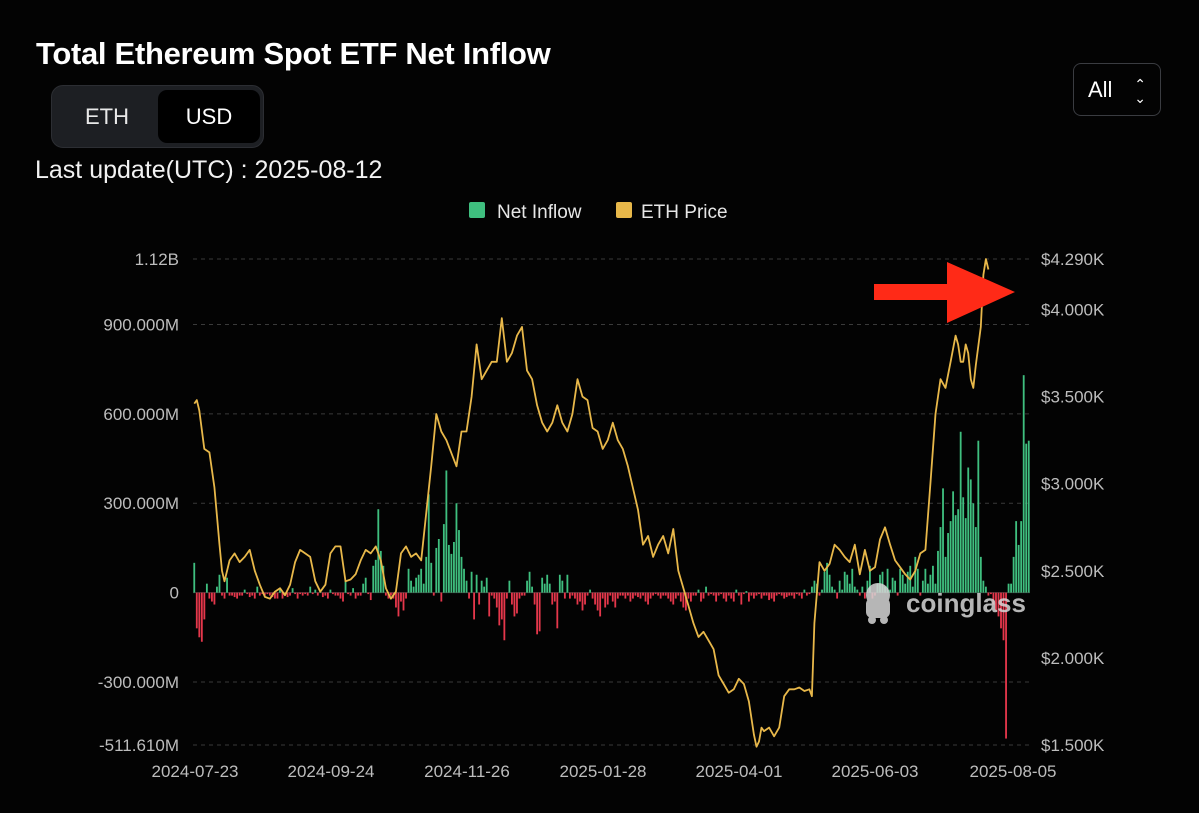  Describe the element at coordinates (684, 212) in the screenshot. I see `legend-price-label: ETH Price` at that location.